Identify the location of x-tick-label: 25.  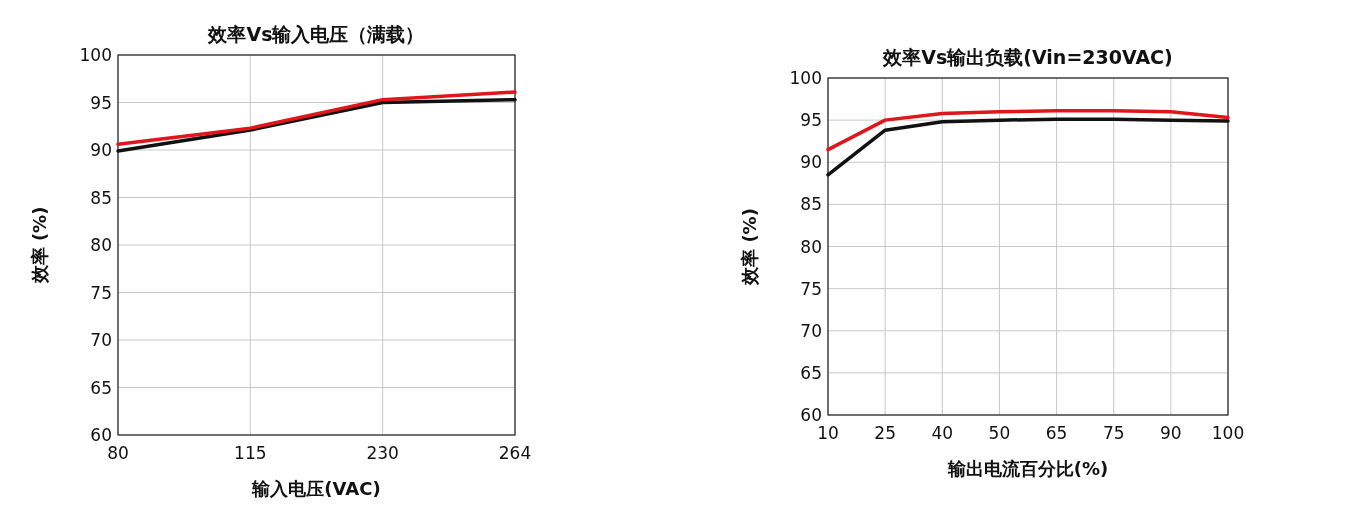
(885, 433).